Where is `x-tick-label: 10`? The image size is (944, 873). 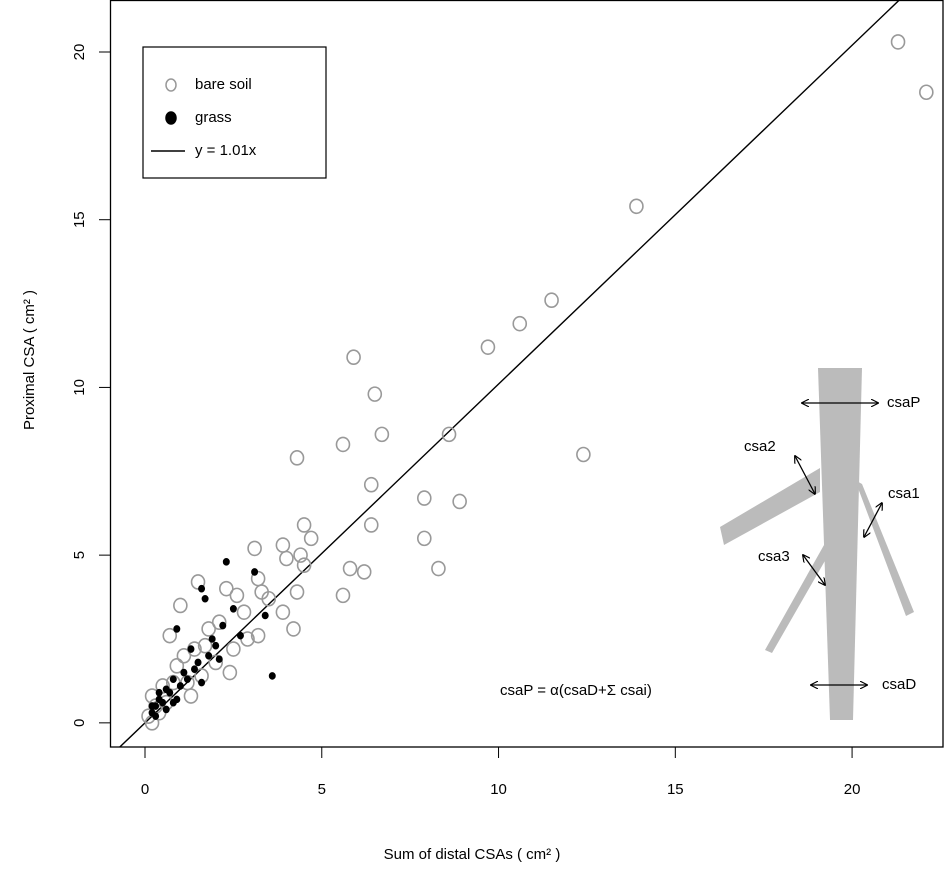 x-tick-label: 10 is located at coordinates (498, 789).